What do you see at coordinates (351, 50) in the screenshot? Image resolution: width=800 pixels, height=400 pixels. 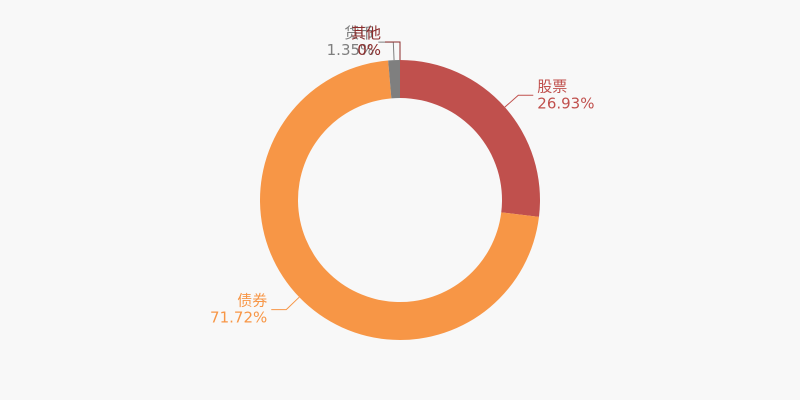 I see `slice-value-label: 1.35%` at bounding box center [351, 50].